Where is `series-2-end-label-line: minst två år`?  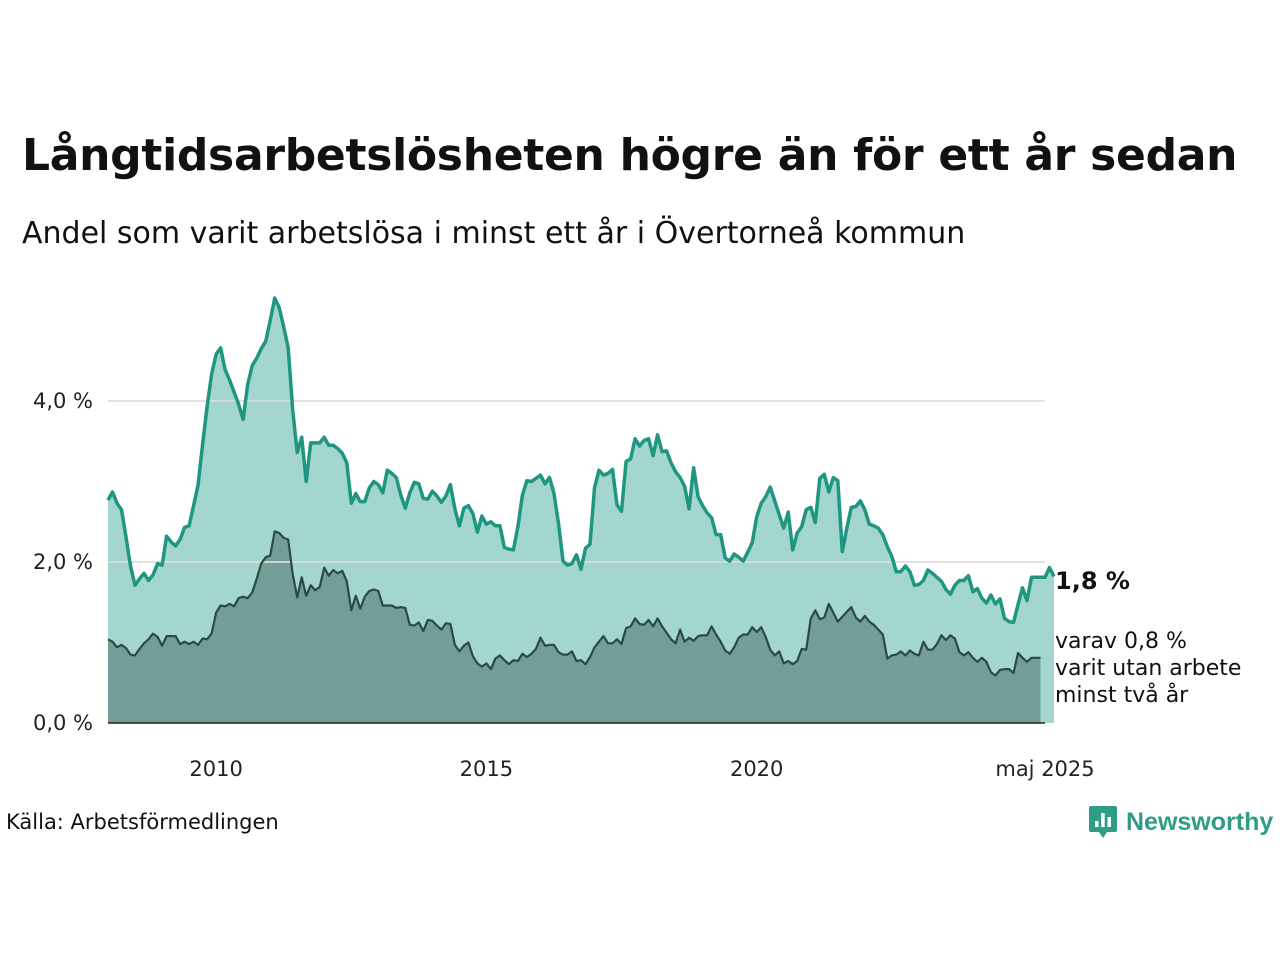
series-2-end-label-line: minst två år is located at coordinates (1122, 695).